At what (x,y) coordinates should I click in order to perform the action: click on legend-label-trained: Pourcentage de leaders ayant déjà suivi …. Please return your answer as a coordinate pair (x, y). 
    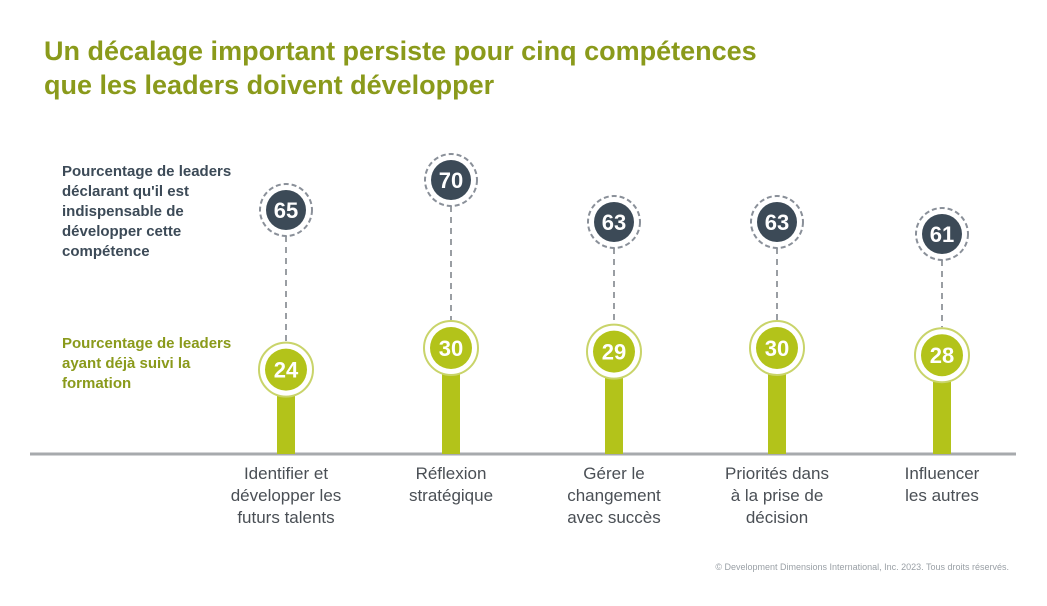
    Looking at the image, I should click on (147, 363).